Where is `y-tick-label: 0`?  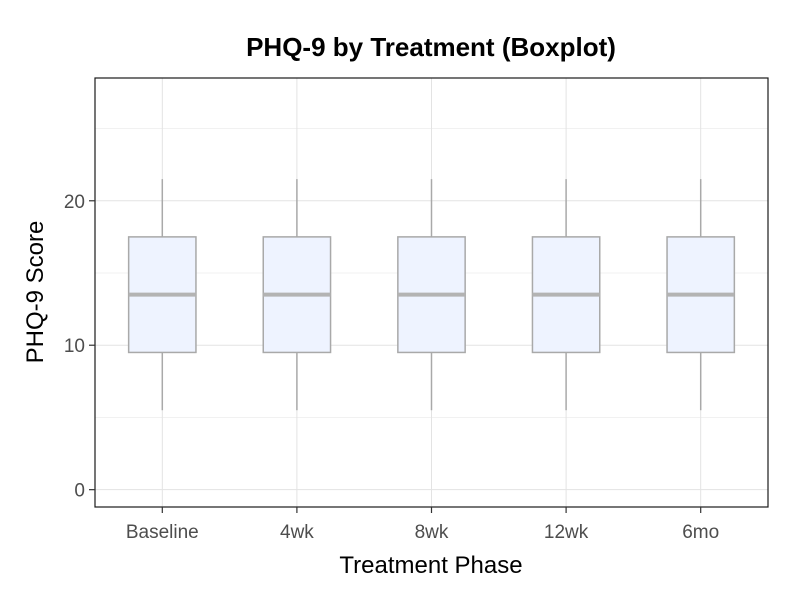
y-tick-label: 0 is located at coordinates (79, 491).